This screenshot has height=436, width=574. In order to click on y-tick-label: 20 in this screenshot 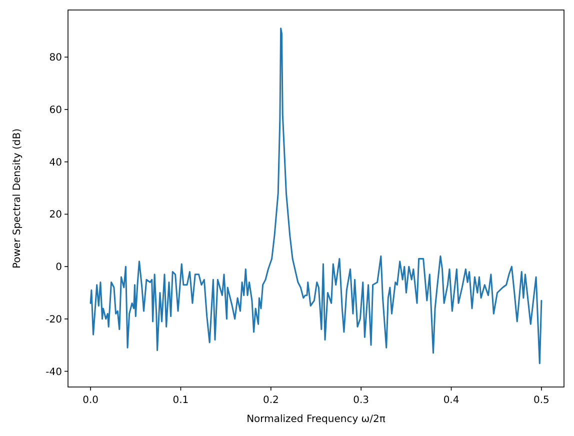, I will do `click(55, 215)`.